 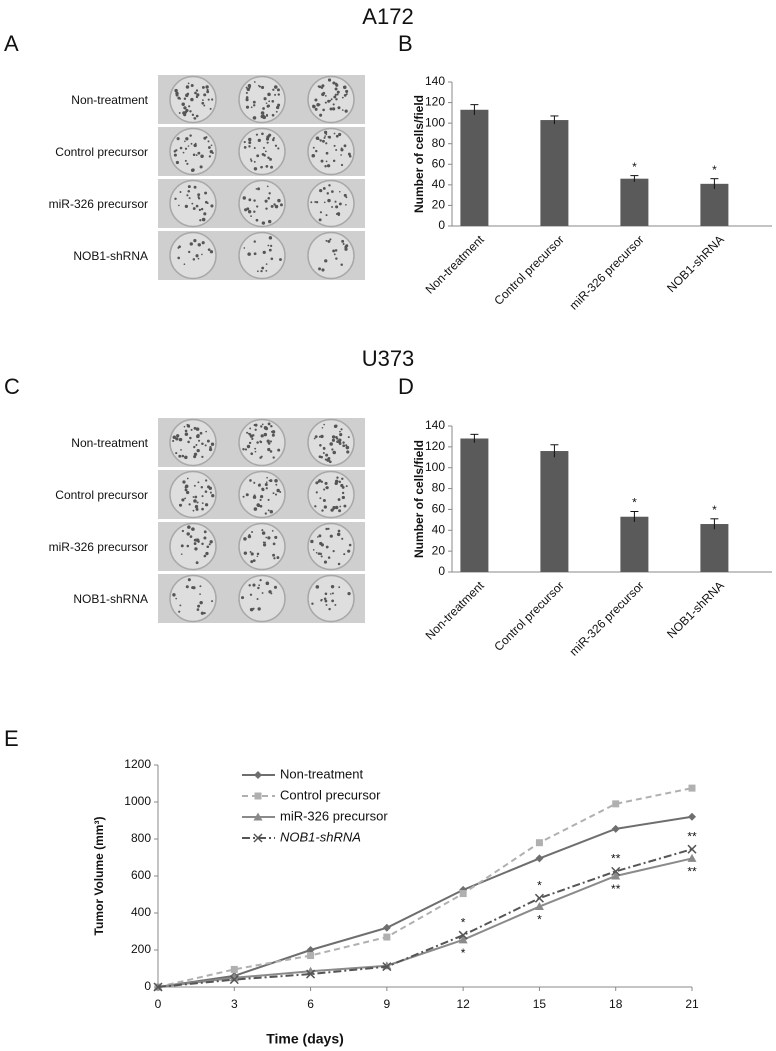 I want to click on legend-label: NOB1-shRNA, so click(x=320, y=836).